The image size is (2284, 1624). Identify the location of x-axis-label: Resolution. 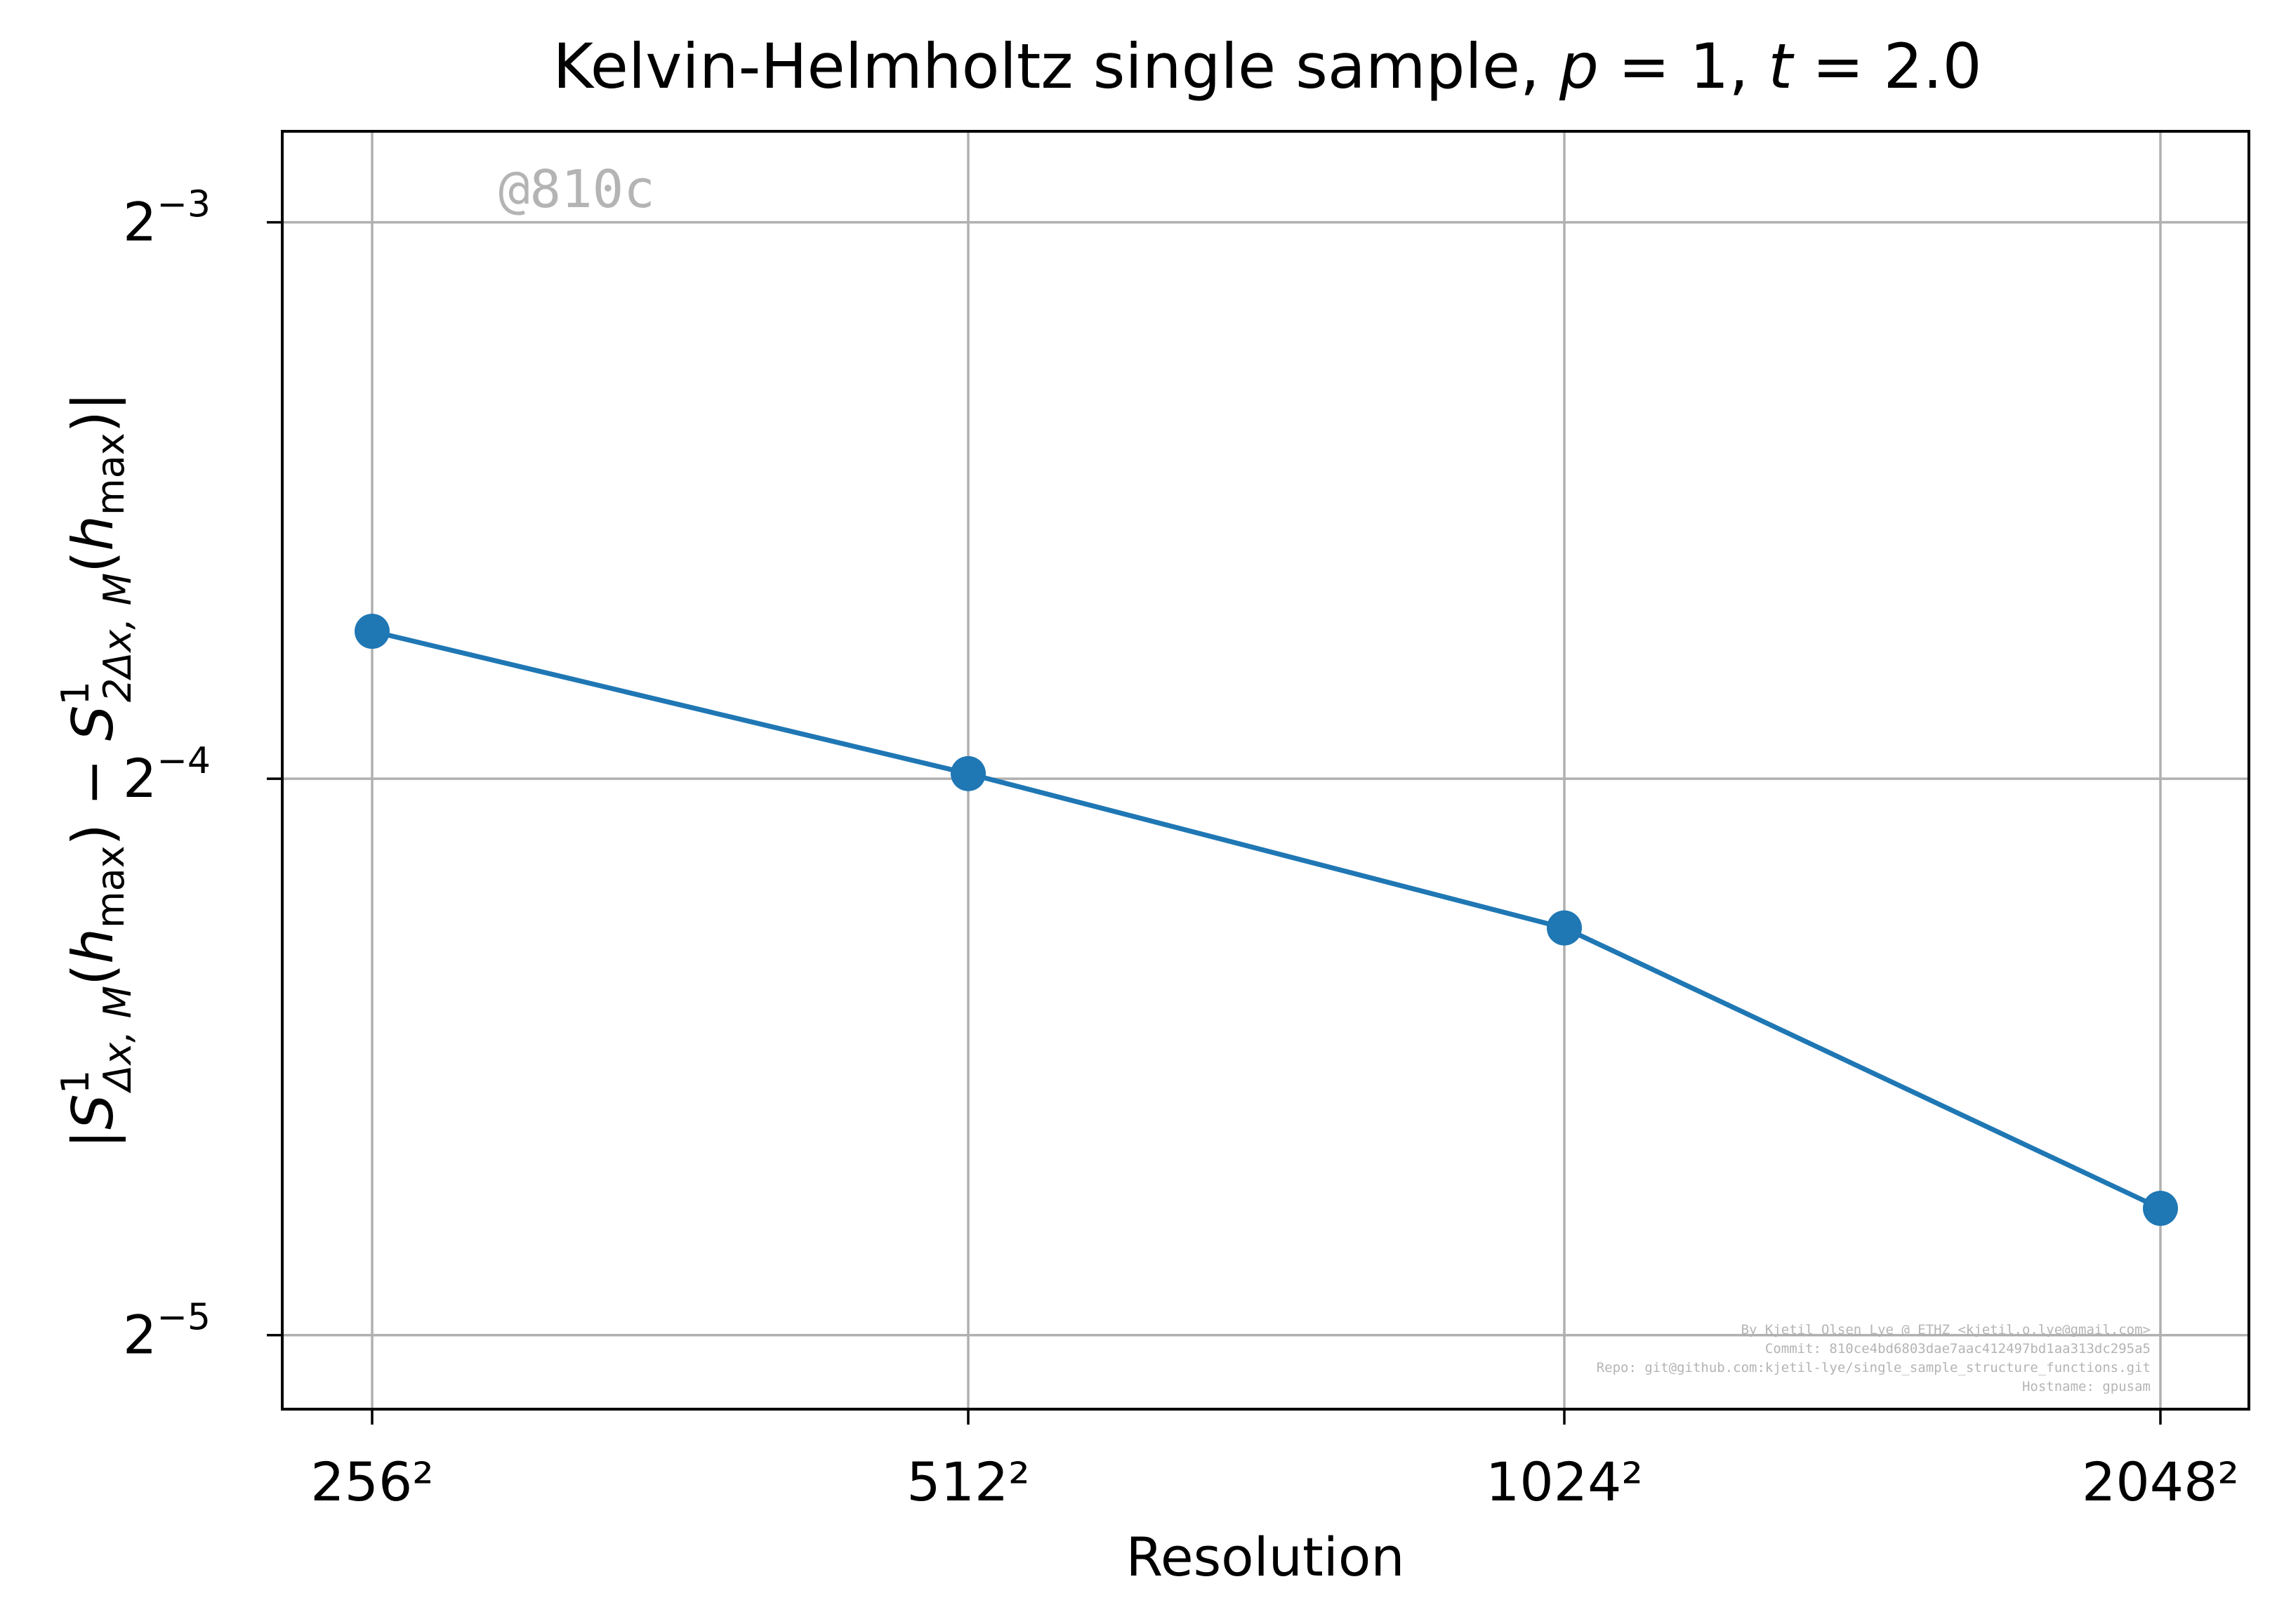
(1265, 1557).